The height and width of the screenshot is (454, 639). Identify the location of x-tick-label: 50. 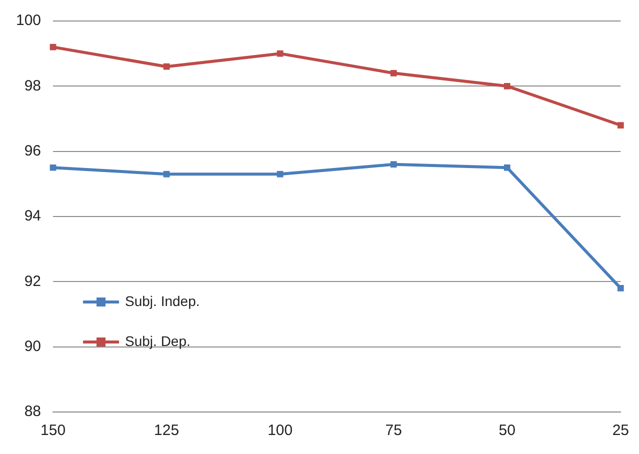
(507, 431).